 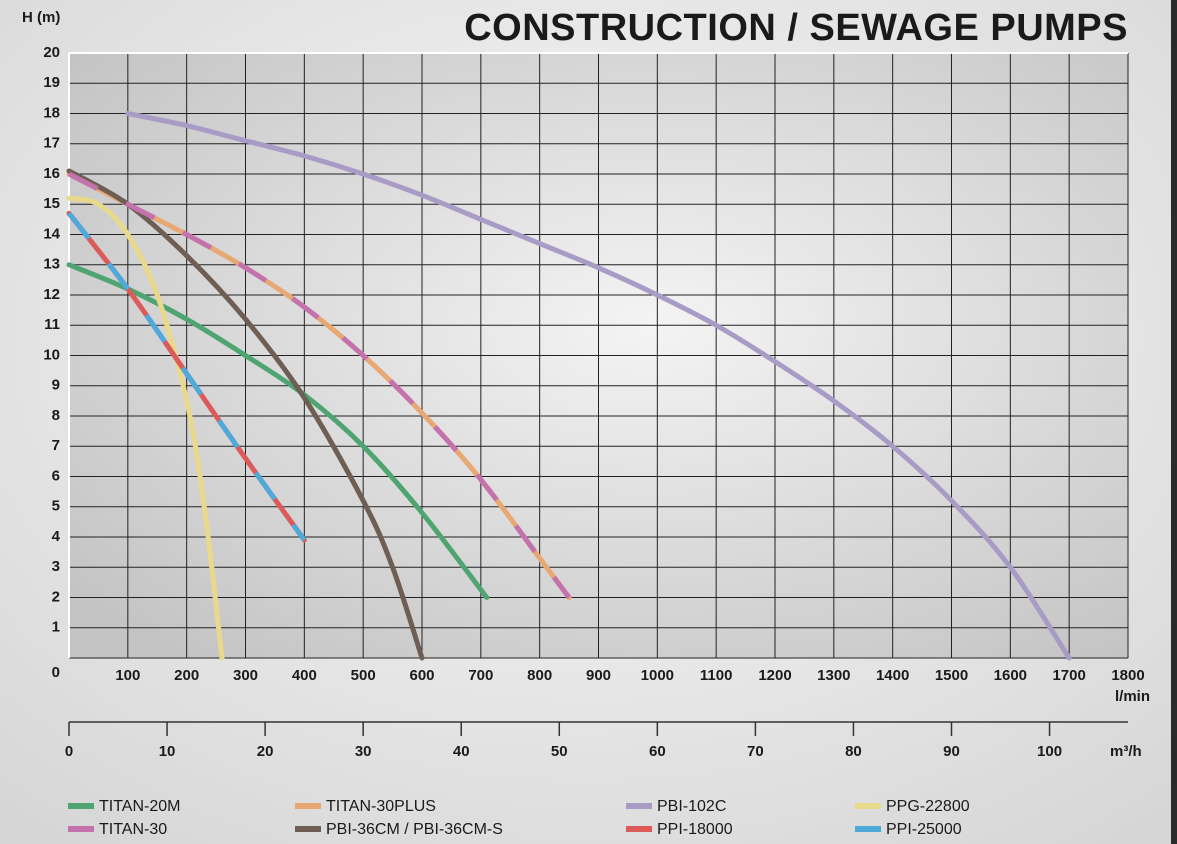 What do you see at coordinates (1132, 696) in the screenshot?
I see `x-axis-label: l/min` at bounding box center [1132, 696].